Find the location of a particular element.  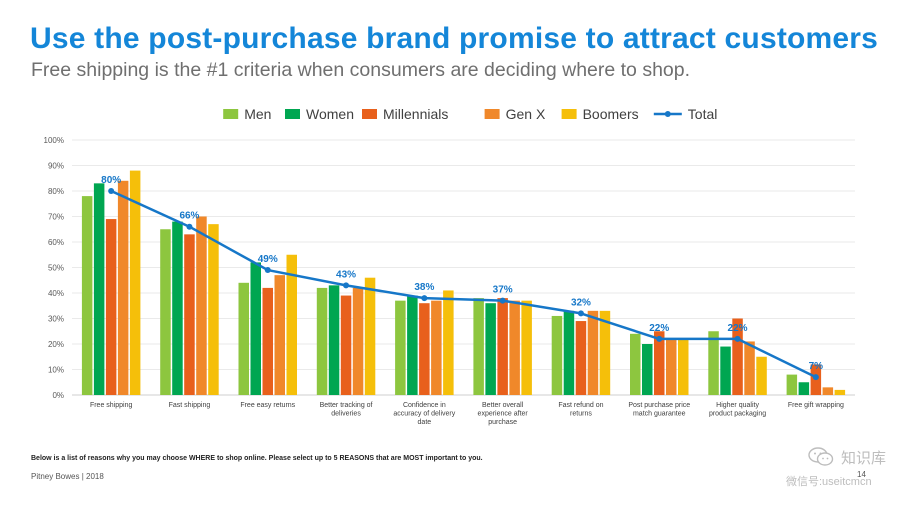

y-tick-label: 40% is located at coordinates (56, 293).